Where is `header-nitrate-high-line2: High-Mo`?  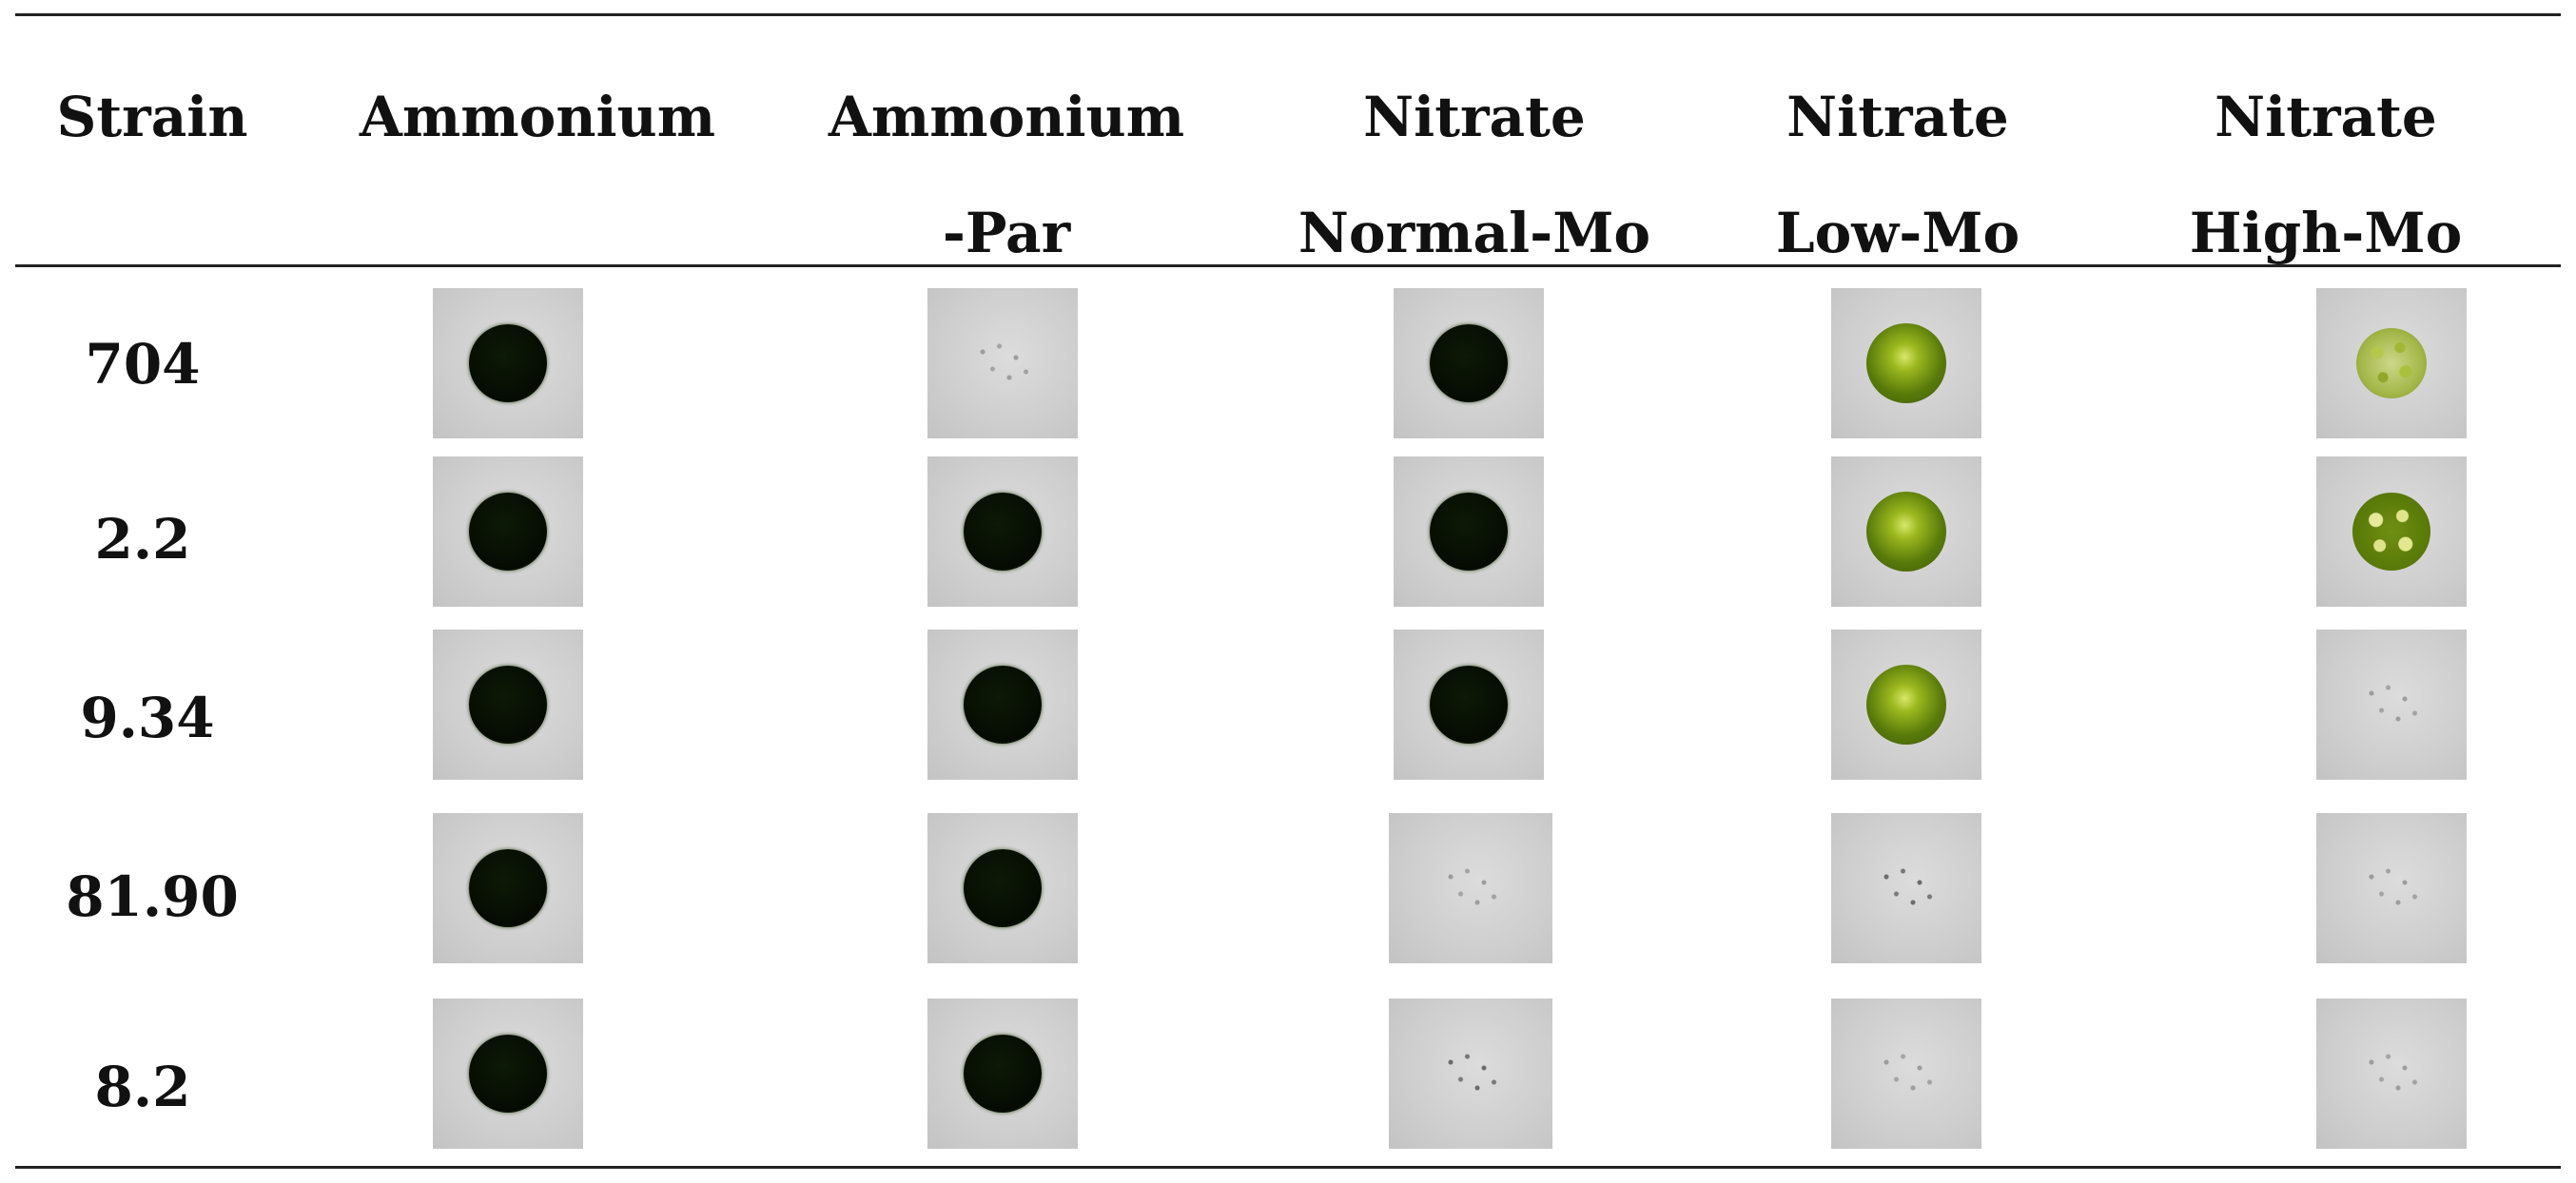 header-nitrate-high-line2: High-Mo is located at coordinates (2326, 233).